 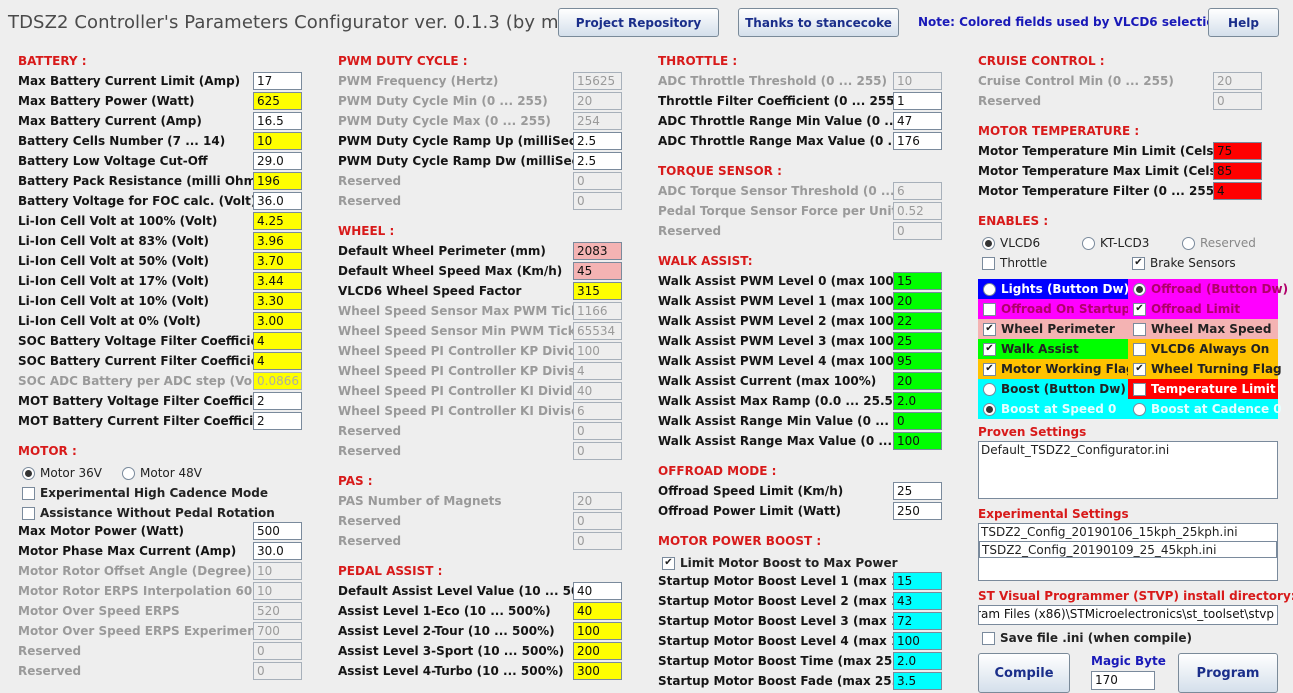 I want to click on param-input-motor-rotor-erps-interpolation-60-deg: 10, so click(x=277, y=591).